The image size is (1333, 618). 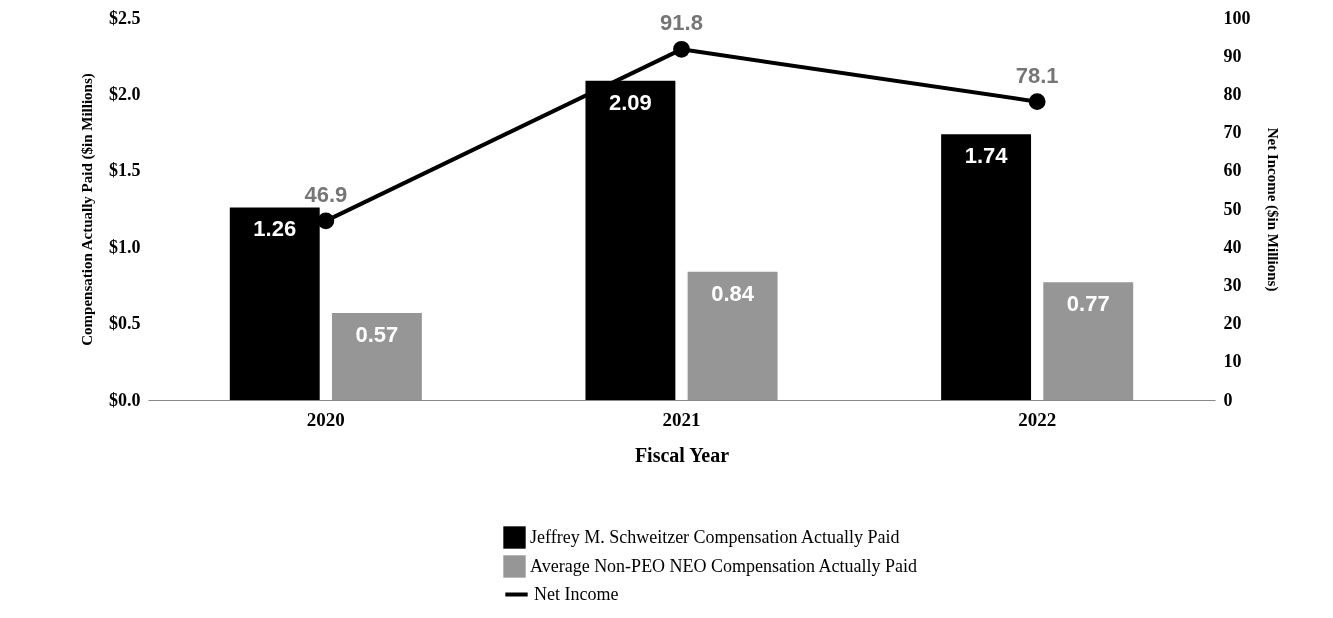 I want to click on y-tick-label: $2.0, so click(x=125, y=93).